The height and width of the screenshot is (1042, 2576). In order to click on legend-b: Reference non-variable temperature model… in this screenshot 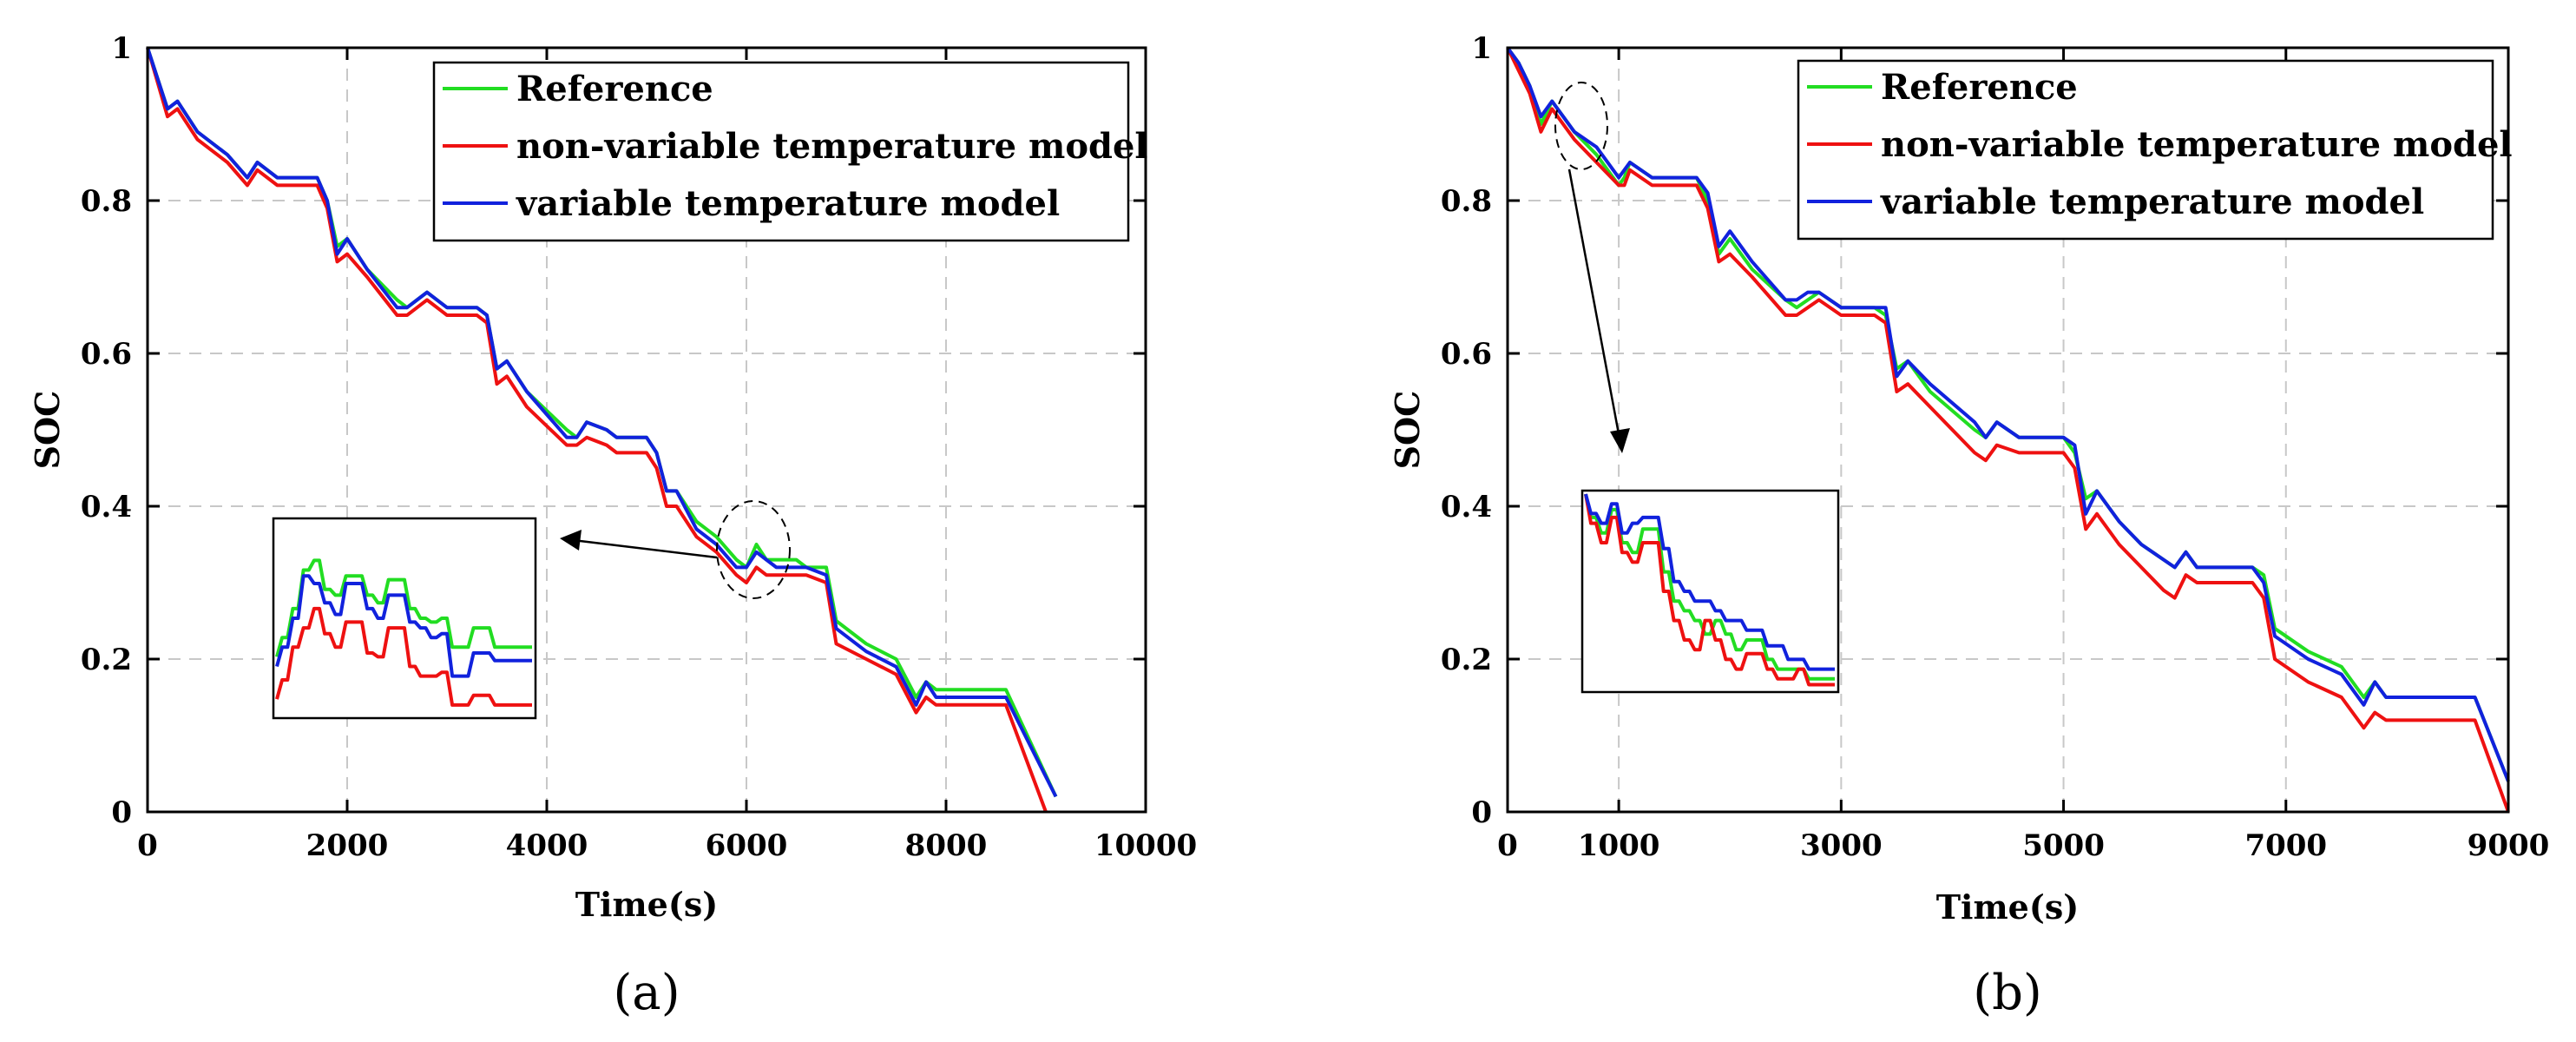, I will do `click(2155, 150)`.